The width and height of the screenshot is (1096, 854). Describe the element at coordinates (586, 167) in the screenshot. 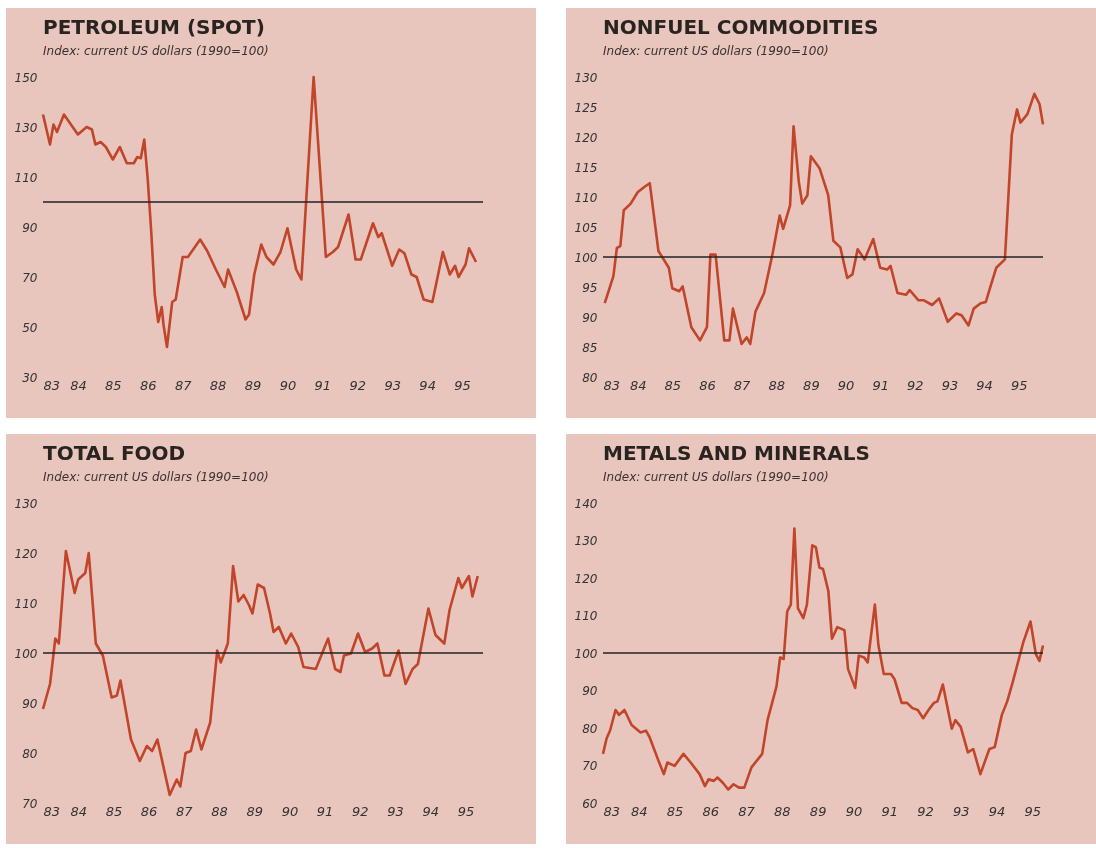

I see `y-tick-label: 115` at that location.